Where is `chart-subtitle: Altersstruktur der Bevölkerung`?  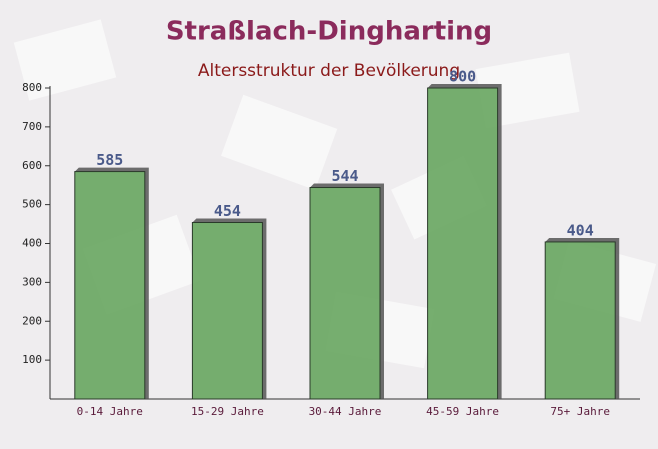 chart-subtitle: Altersstruktur der Bevölkerung is located at coordinates (329, 71).